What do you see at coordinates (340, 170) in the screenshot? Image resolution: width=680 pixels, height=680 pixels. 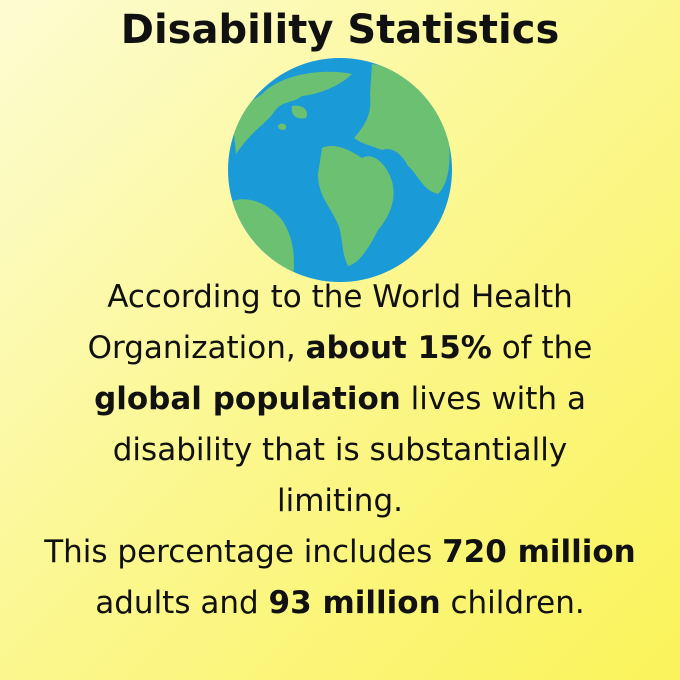 I see `globe-illustration` at bounding box center [340, 170].